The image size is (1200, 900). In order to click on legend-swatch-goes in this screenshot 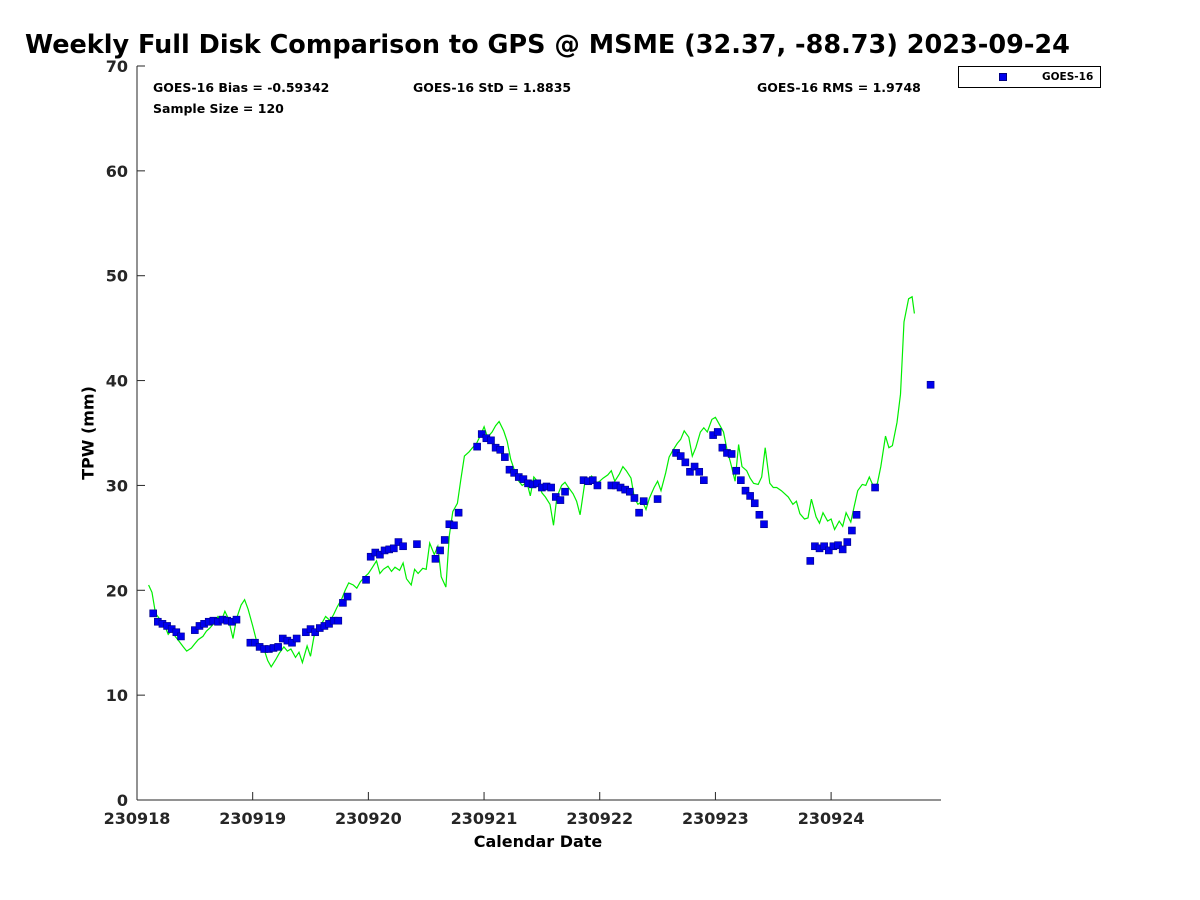, I will do `click(1003, 77)`.